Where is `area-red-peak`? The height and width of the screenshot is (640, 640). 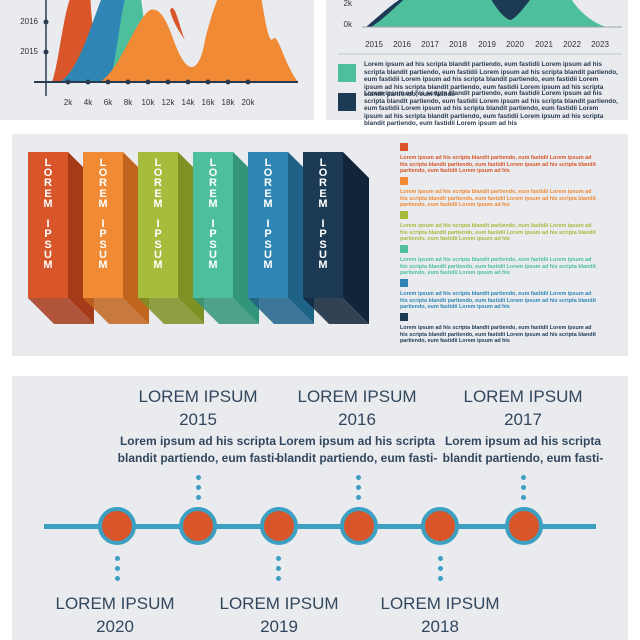 area-red-peak is located at coordinates (177, 23).